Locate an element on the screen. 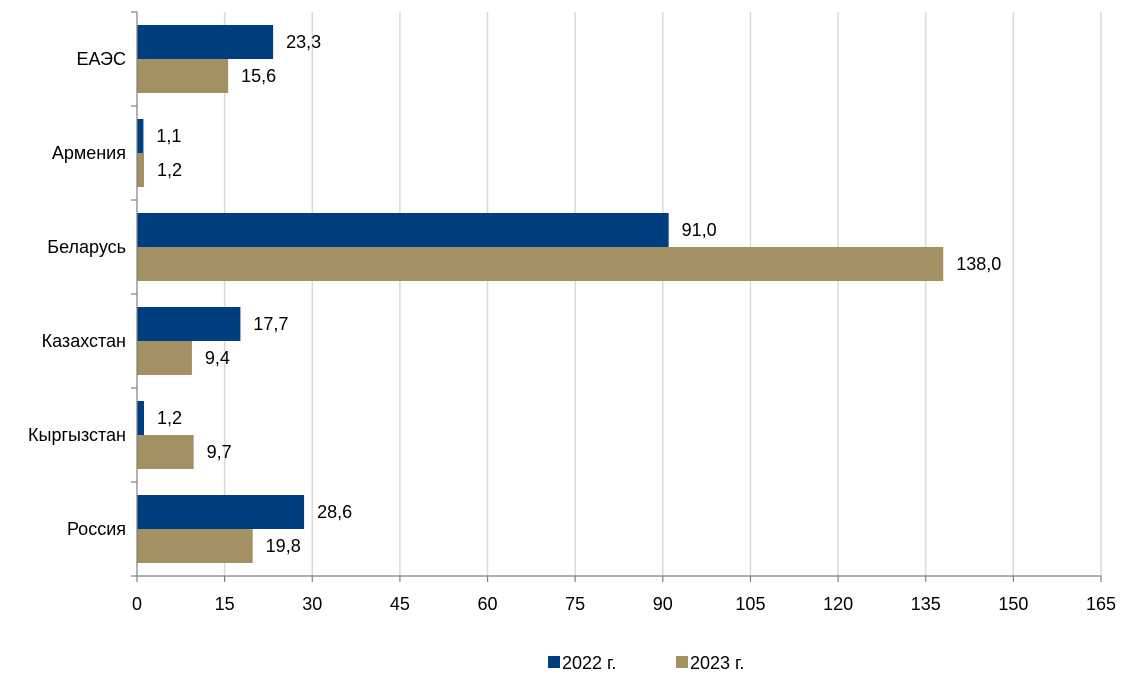 This screenshot has height=677, width=1126. data-label: 9,7 is located at coordinates (219, 452).